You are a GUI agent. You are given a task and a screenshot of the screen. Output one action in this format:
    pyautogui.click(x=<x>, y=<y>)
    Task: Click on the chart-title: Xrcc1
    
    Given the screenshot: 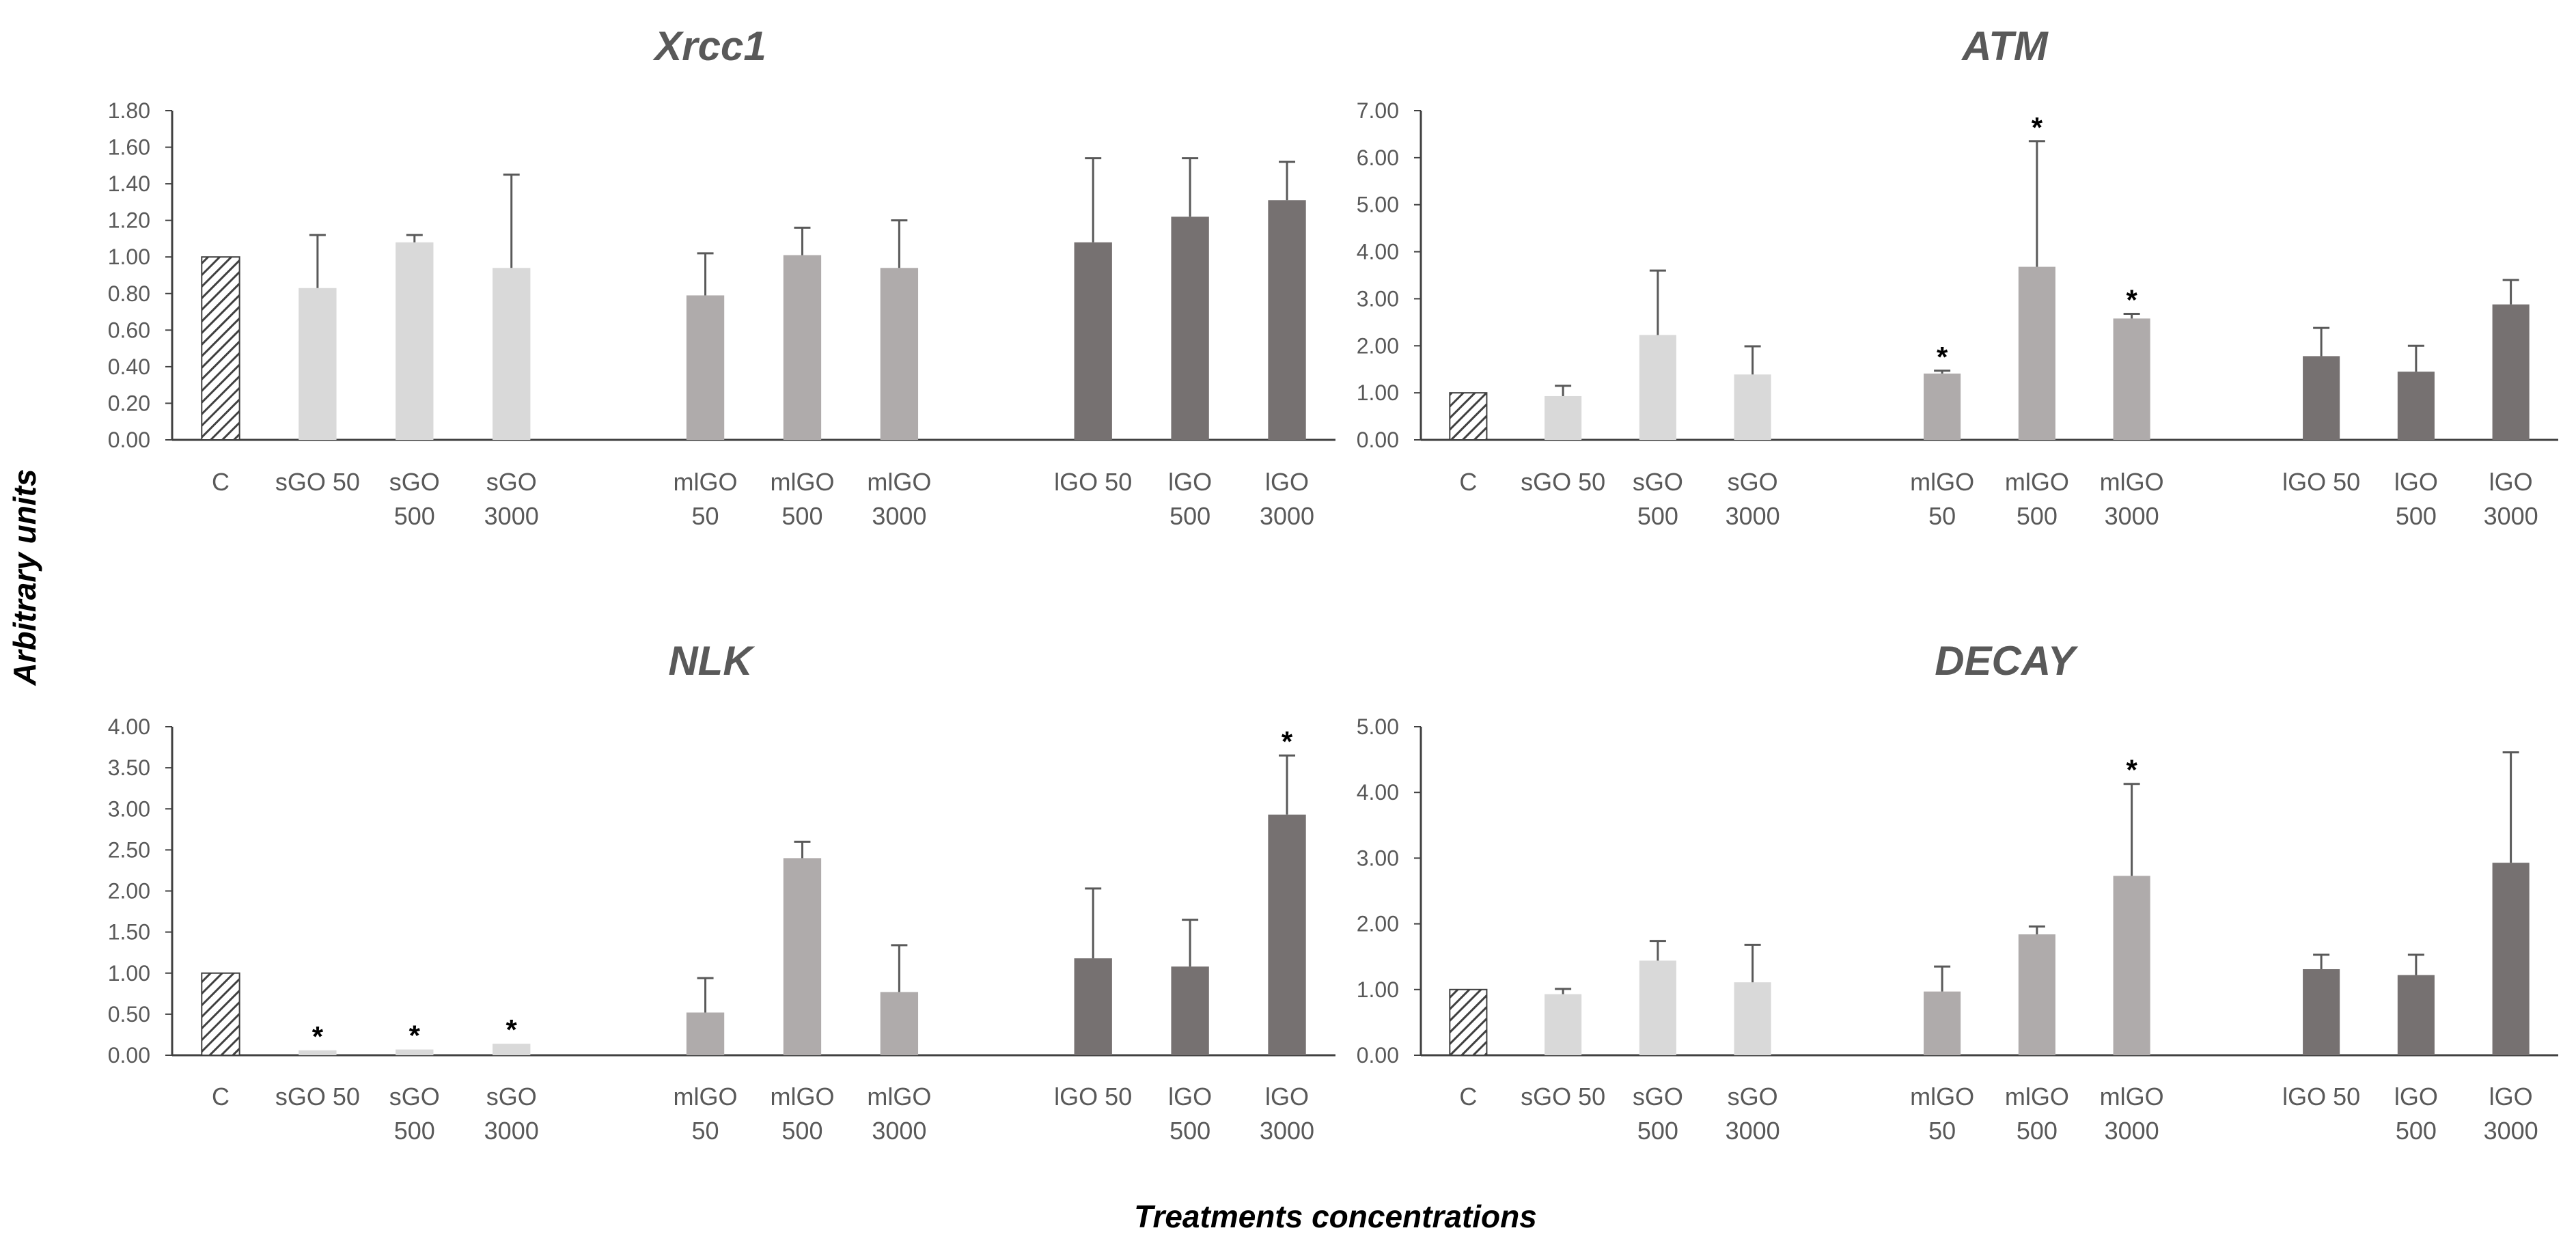 What is the action you would take?
    pyautogui.click(x=709, y=46)
    